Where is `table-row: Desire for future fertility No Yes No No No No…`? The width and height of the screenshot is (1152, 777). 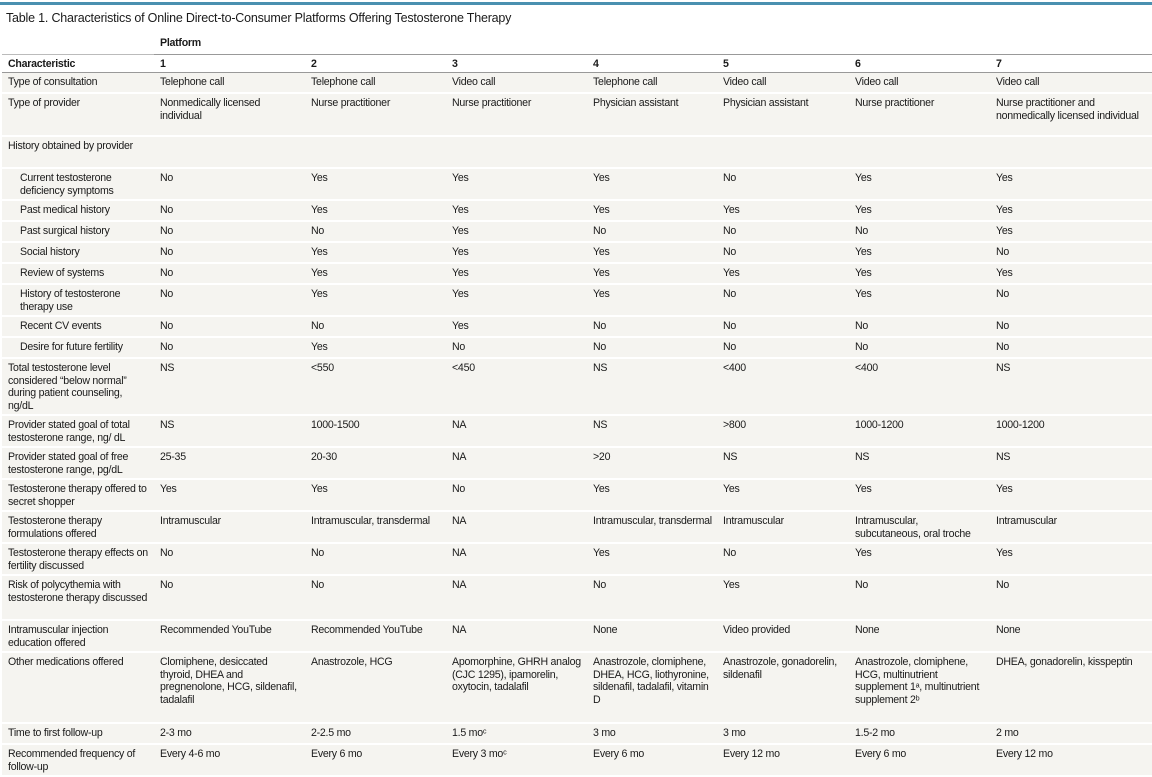
table-row: Desire for future fertility No Yes No No No No… is located at coordinates (577, 348).